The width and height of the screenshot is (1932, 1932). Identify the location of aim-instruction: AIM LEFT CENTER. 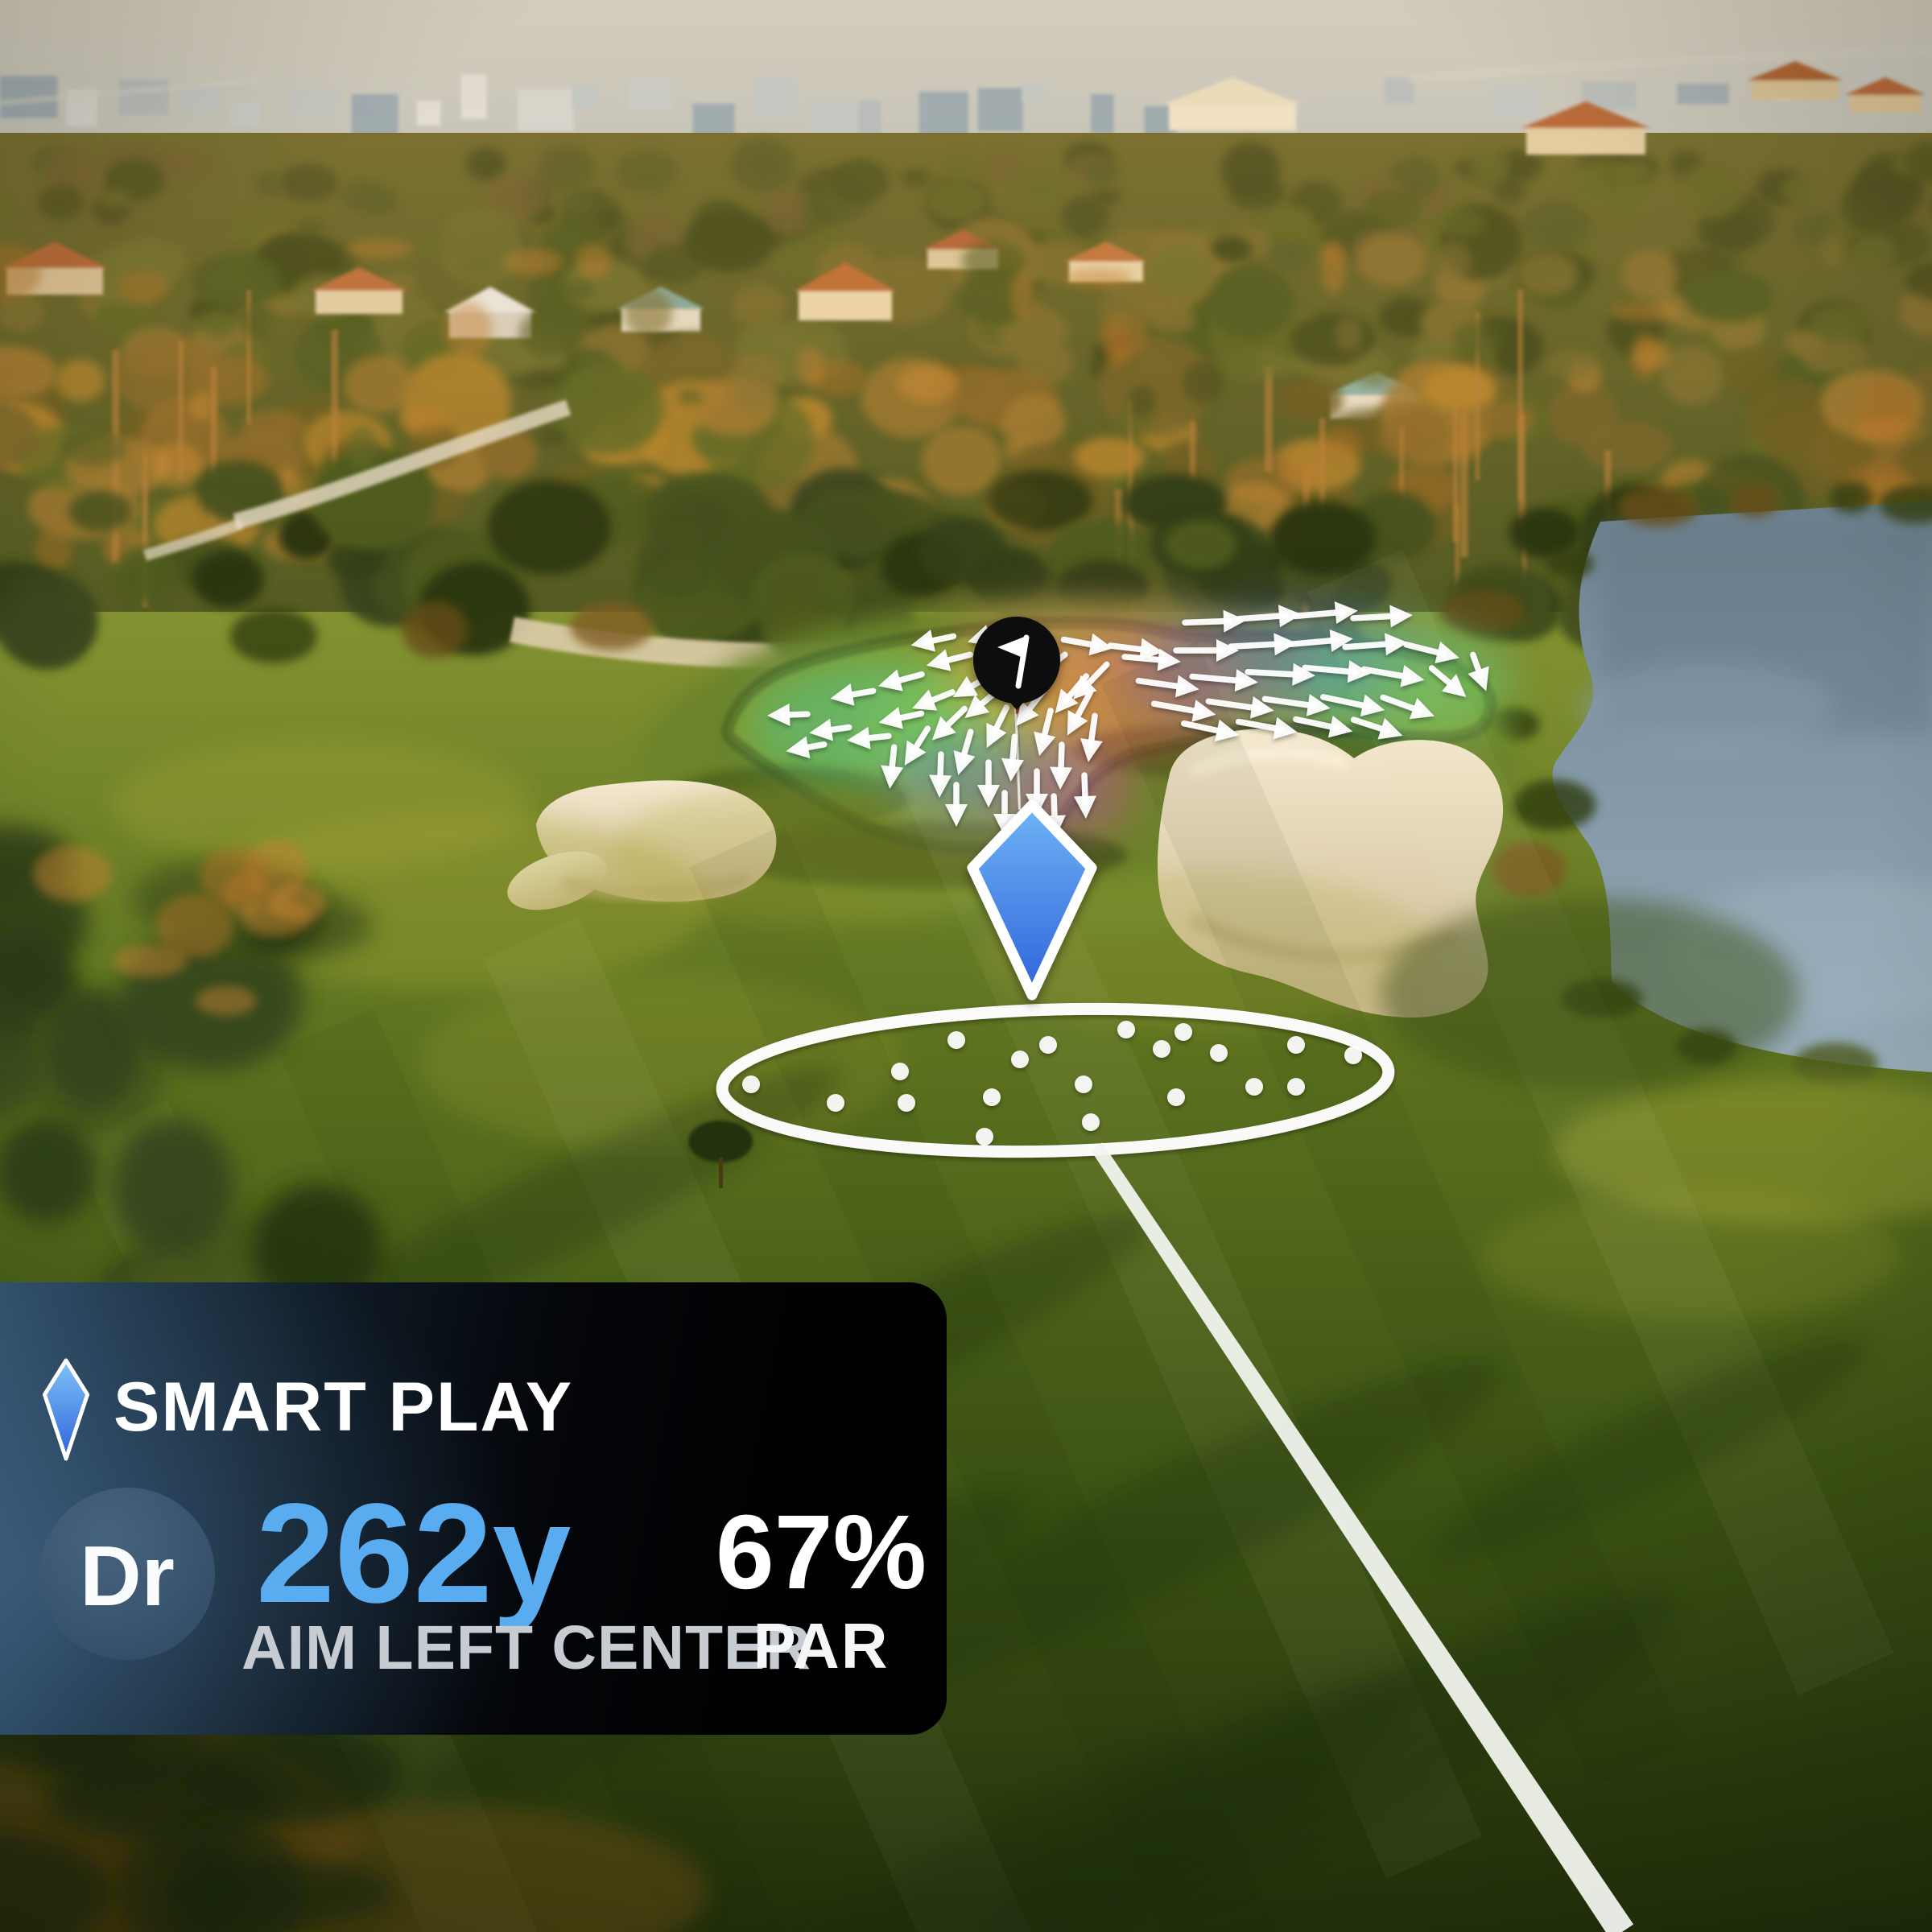
(526, 1647).